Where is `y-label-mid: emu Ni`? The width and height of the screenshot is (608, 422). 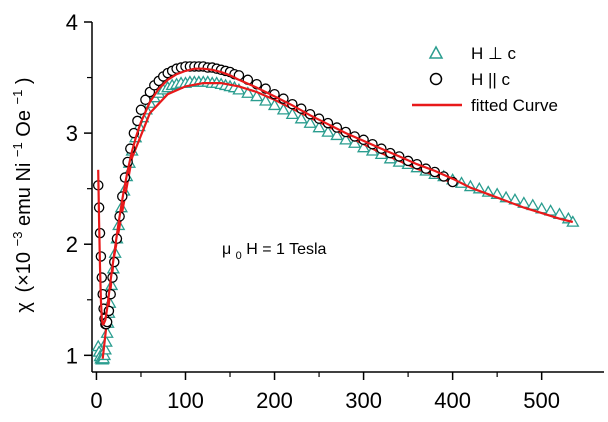 y-label-mid: emu Ni is located at coordinates (24, 194).